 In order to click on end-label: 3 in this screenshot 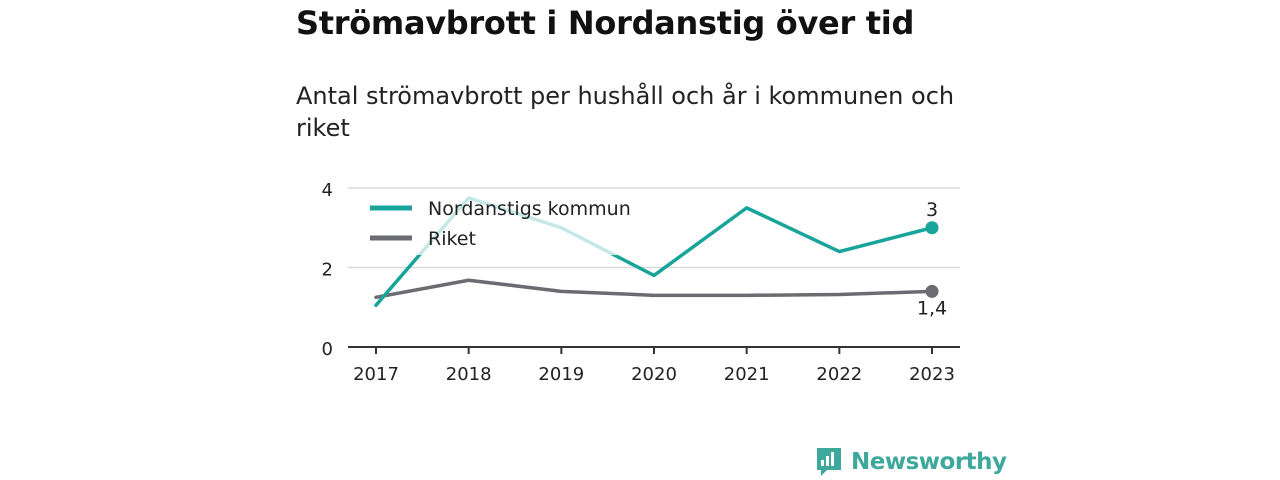, I will do `click(932, 210)`.